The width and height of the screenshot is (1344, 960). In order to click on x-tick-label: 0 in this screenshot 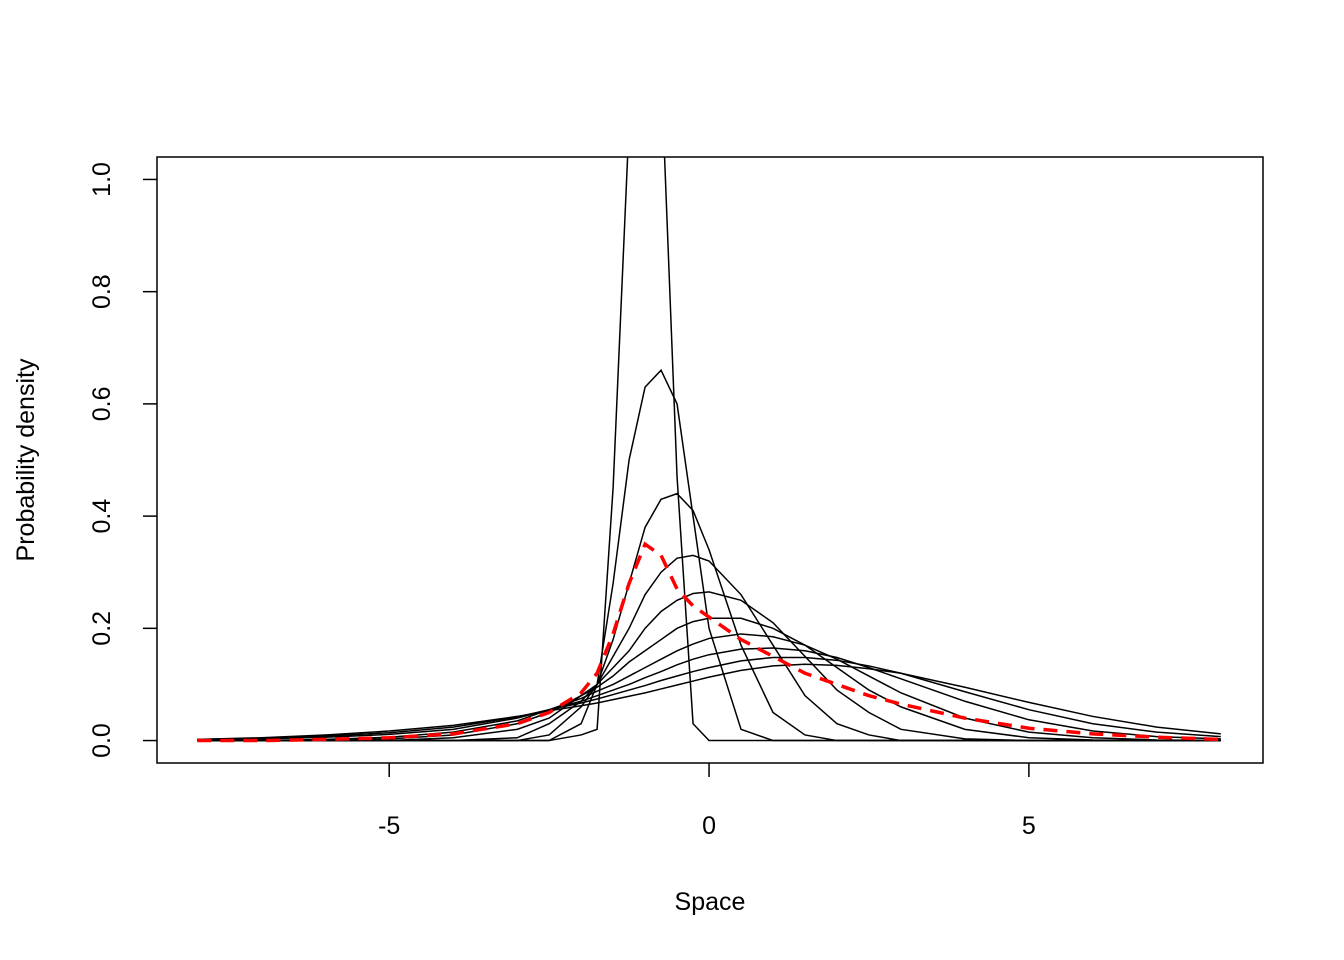, I will do `click(709, 826)`.